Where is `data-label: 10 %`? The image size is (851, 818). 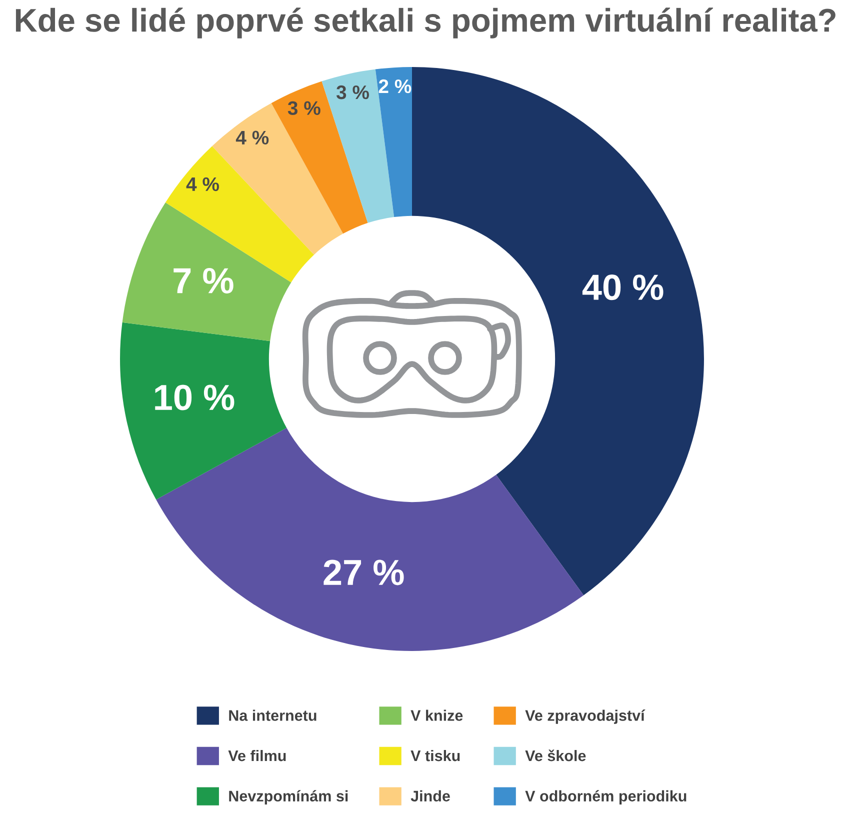 data-label: 10 % is located at coordinates (194, 397).